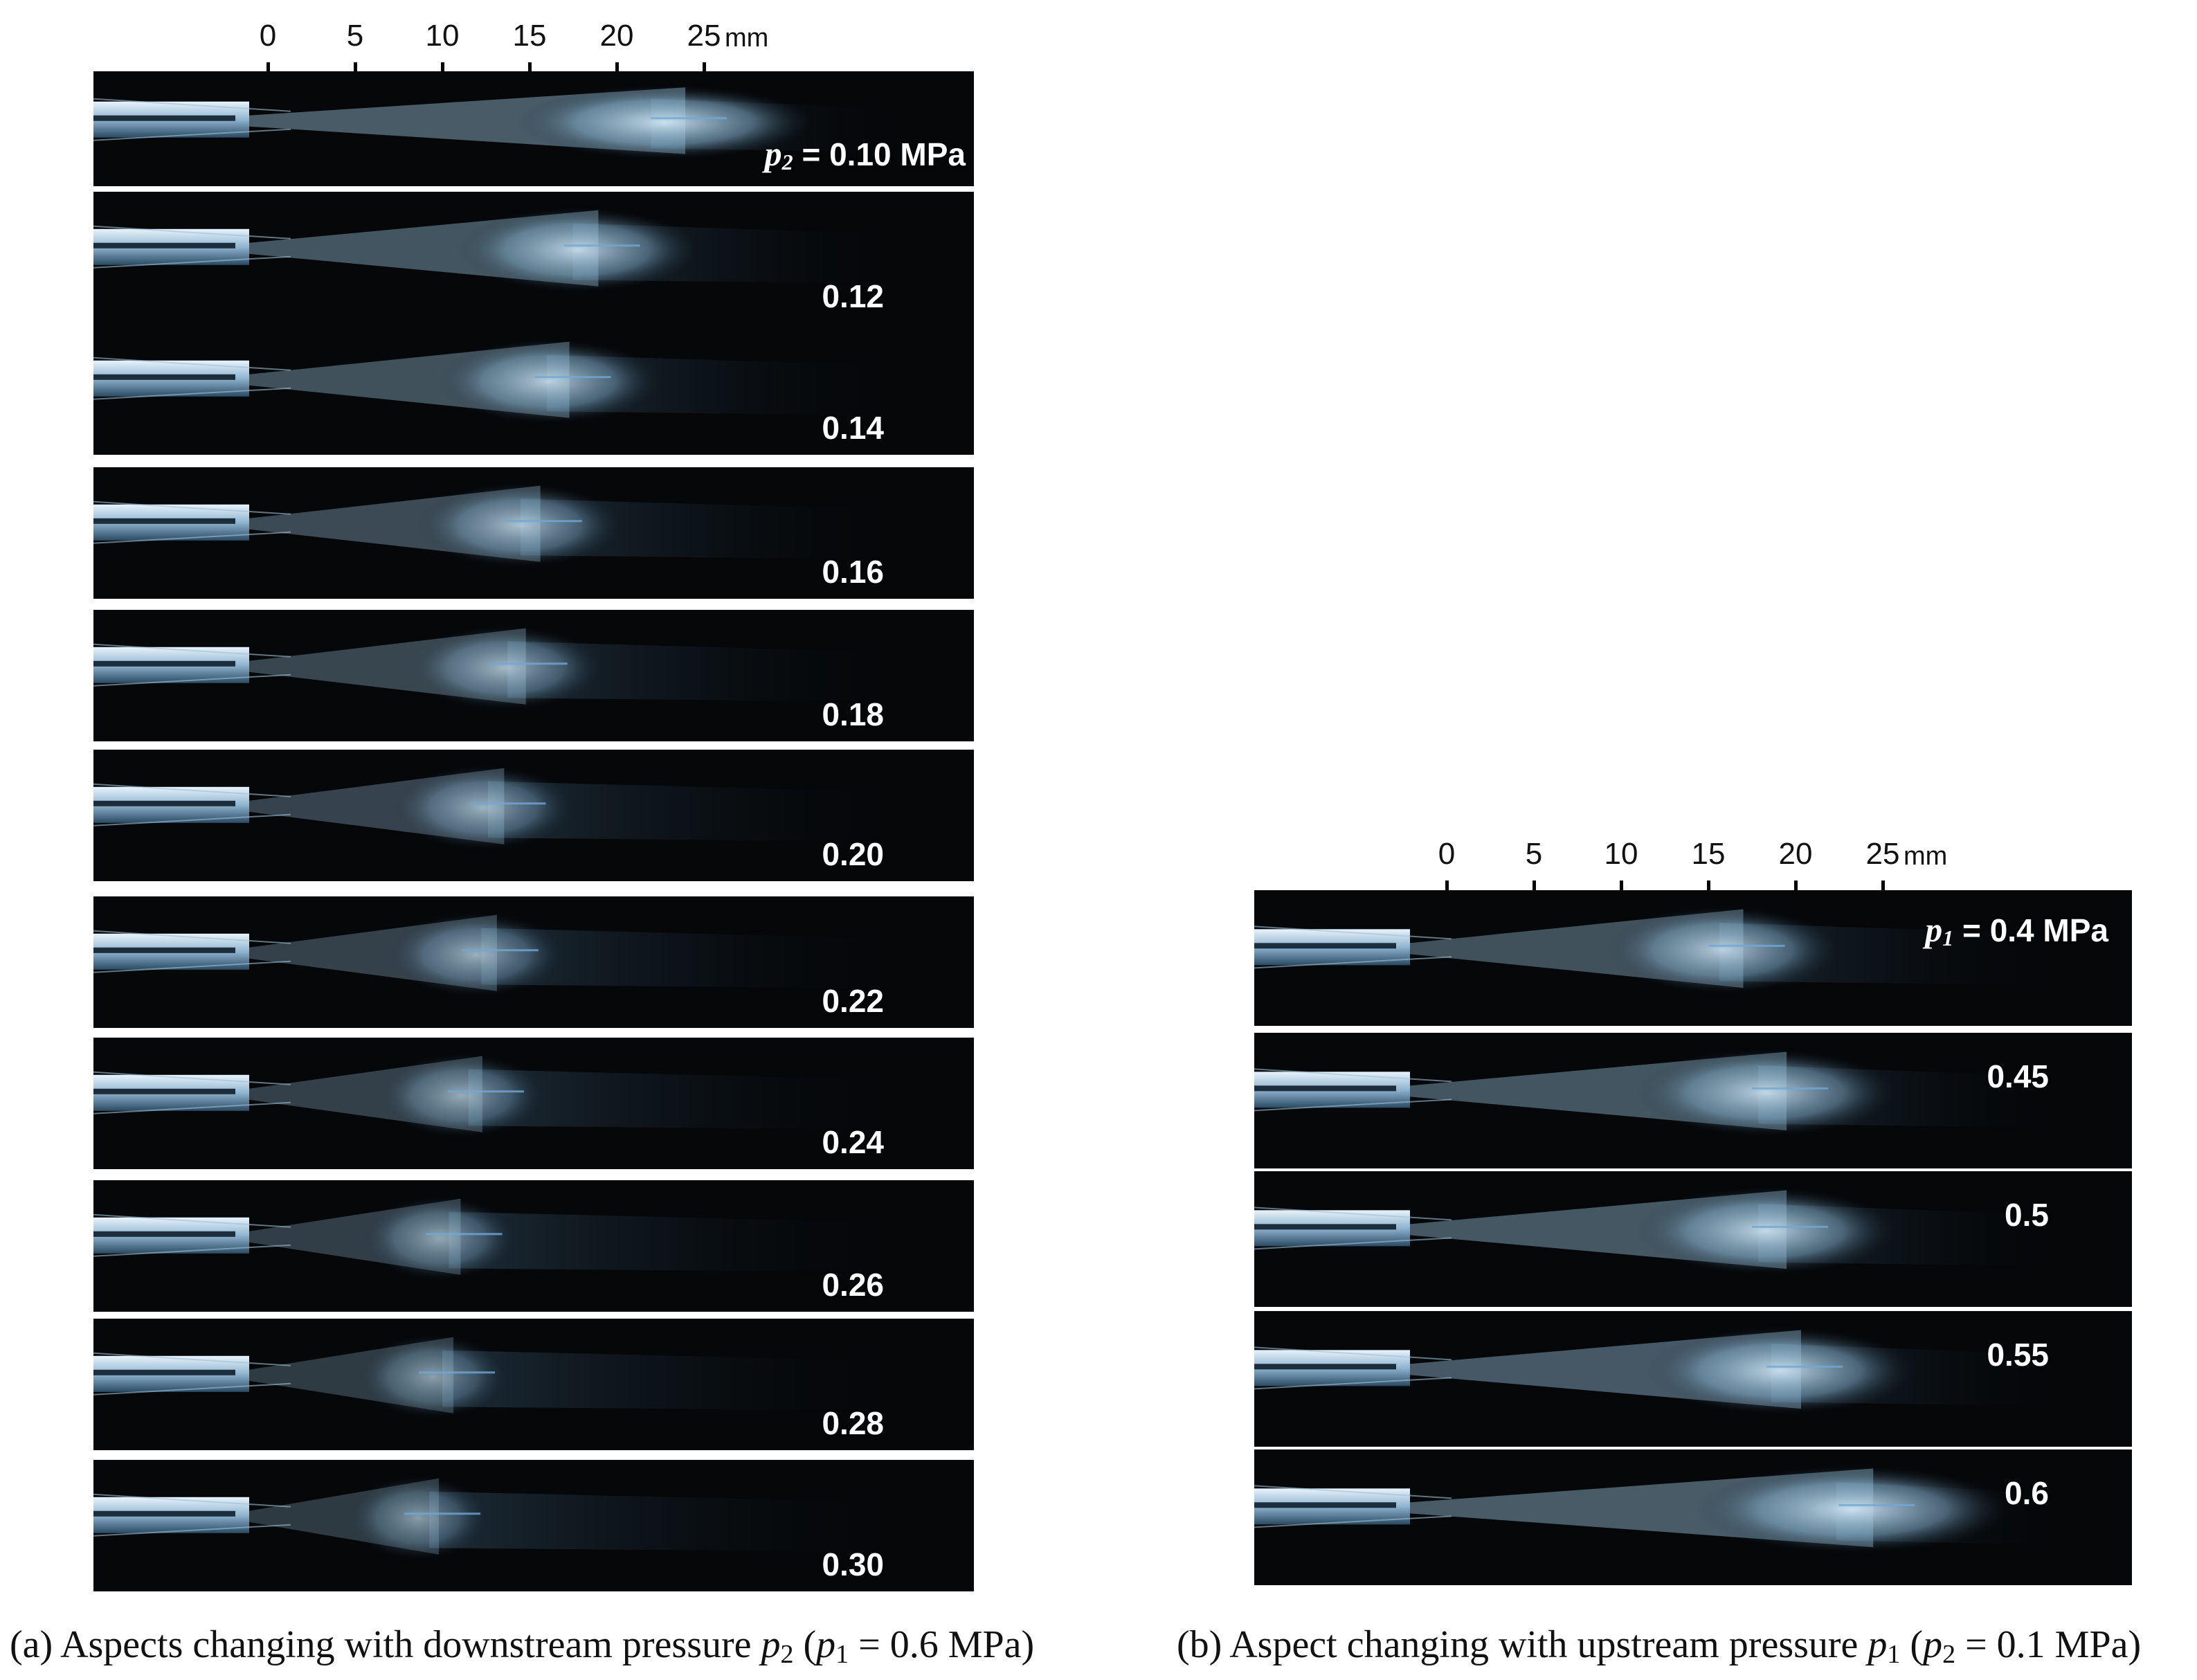  I want to click on caption-a-subscript: 1, so click(842, 1654).